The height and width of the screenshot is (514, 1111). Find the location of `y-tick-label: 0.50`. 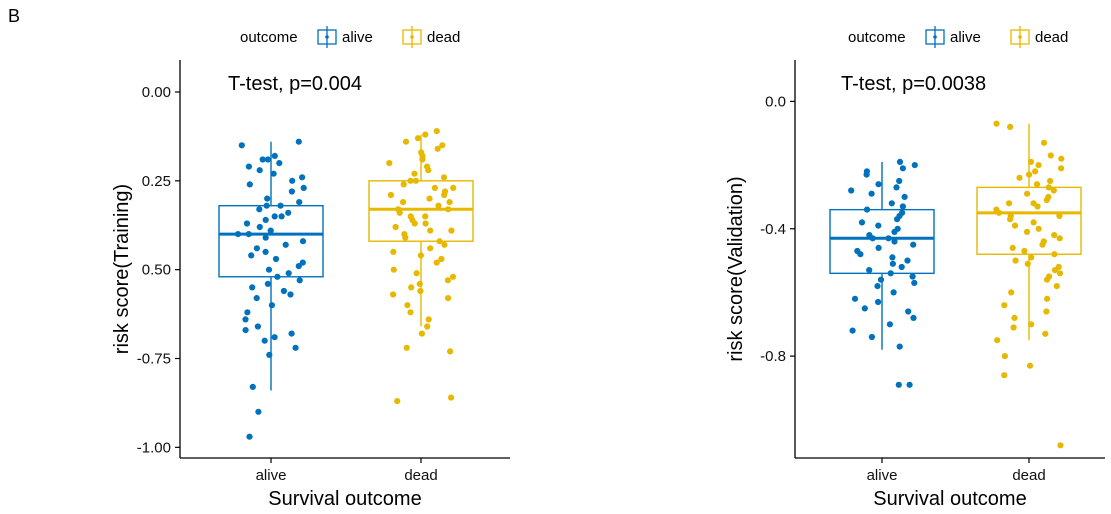

y-tick-label: 0.50 is located at coordinates (156, 270).